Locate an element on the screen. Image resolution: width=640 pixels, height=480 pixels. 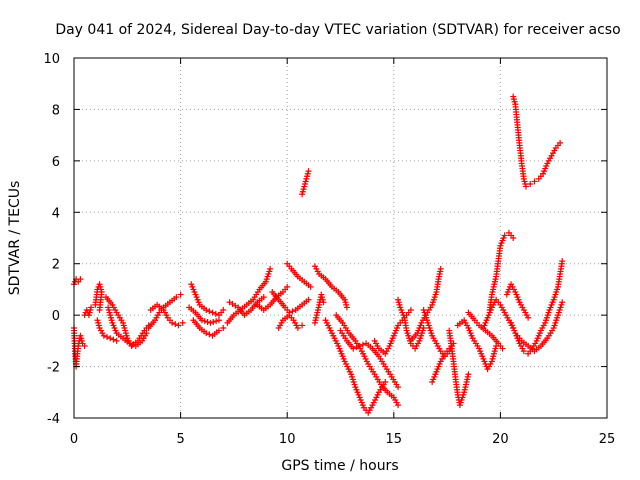
y-tick-label: 0 is located at coordinates (56, 316).